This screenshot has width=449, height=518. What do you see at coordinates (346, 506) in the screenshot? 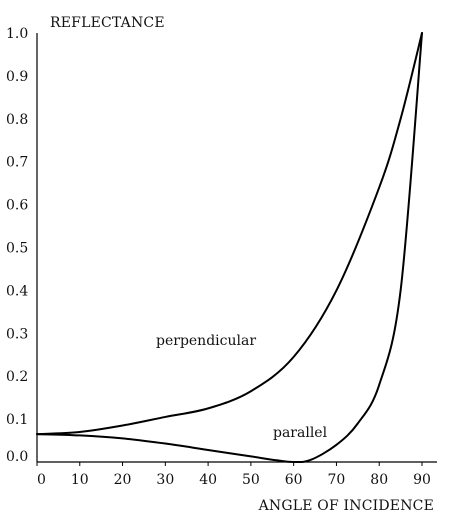
I see `x-axis-title: ANGLE OF INCIDENCE` at bounding box center [346, 506].